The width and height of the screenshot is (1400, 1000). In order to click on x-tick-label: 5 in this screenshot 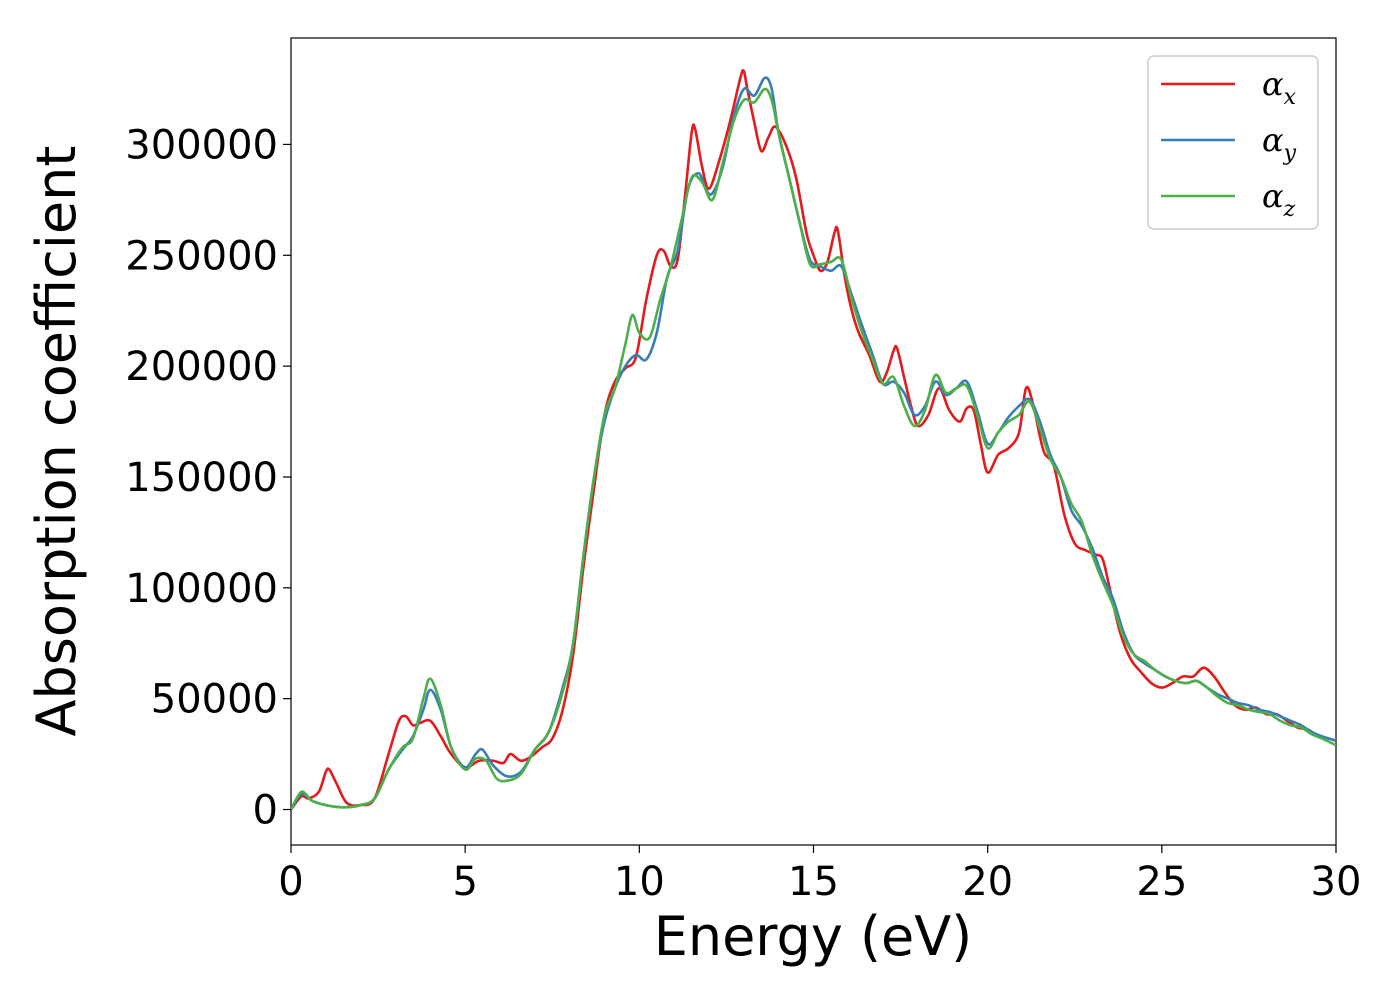, I will do `click(464, 882)`.